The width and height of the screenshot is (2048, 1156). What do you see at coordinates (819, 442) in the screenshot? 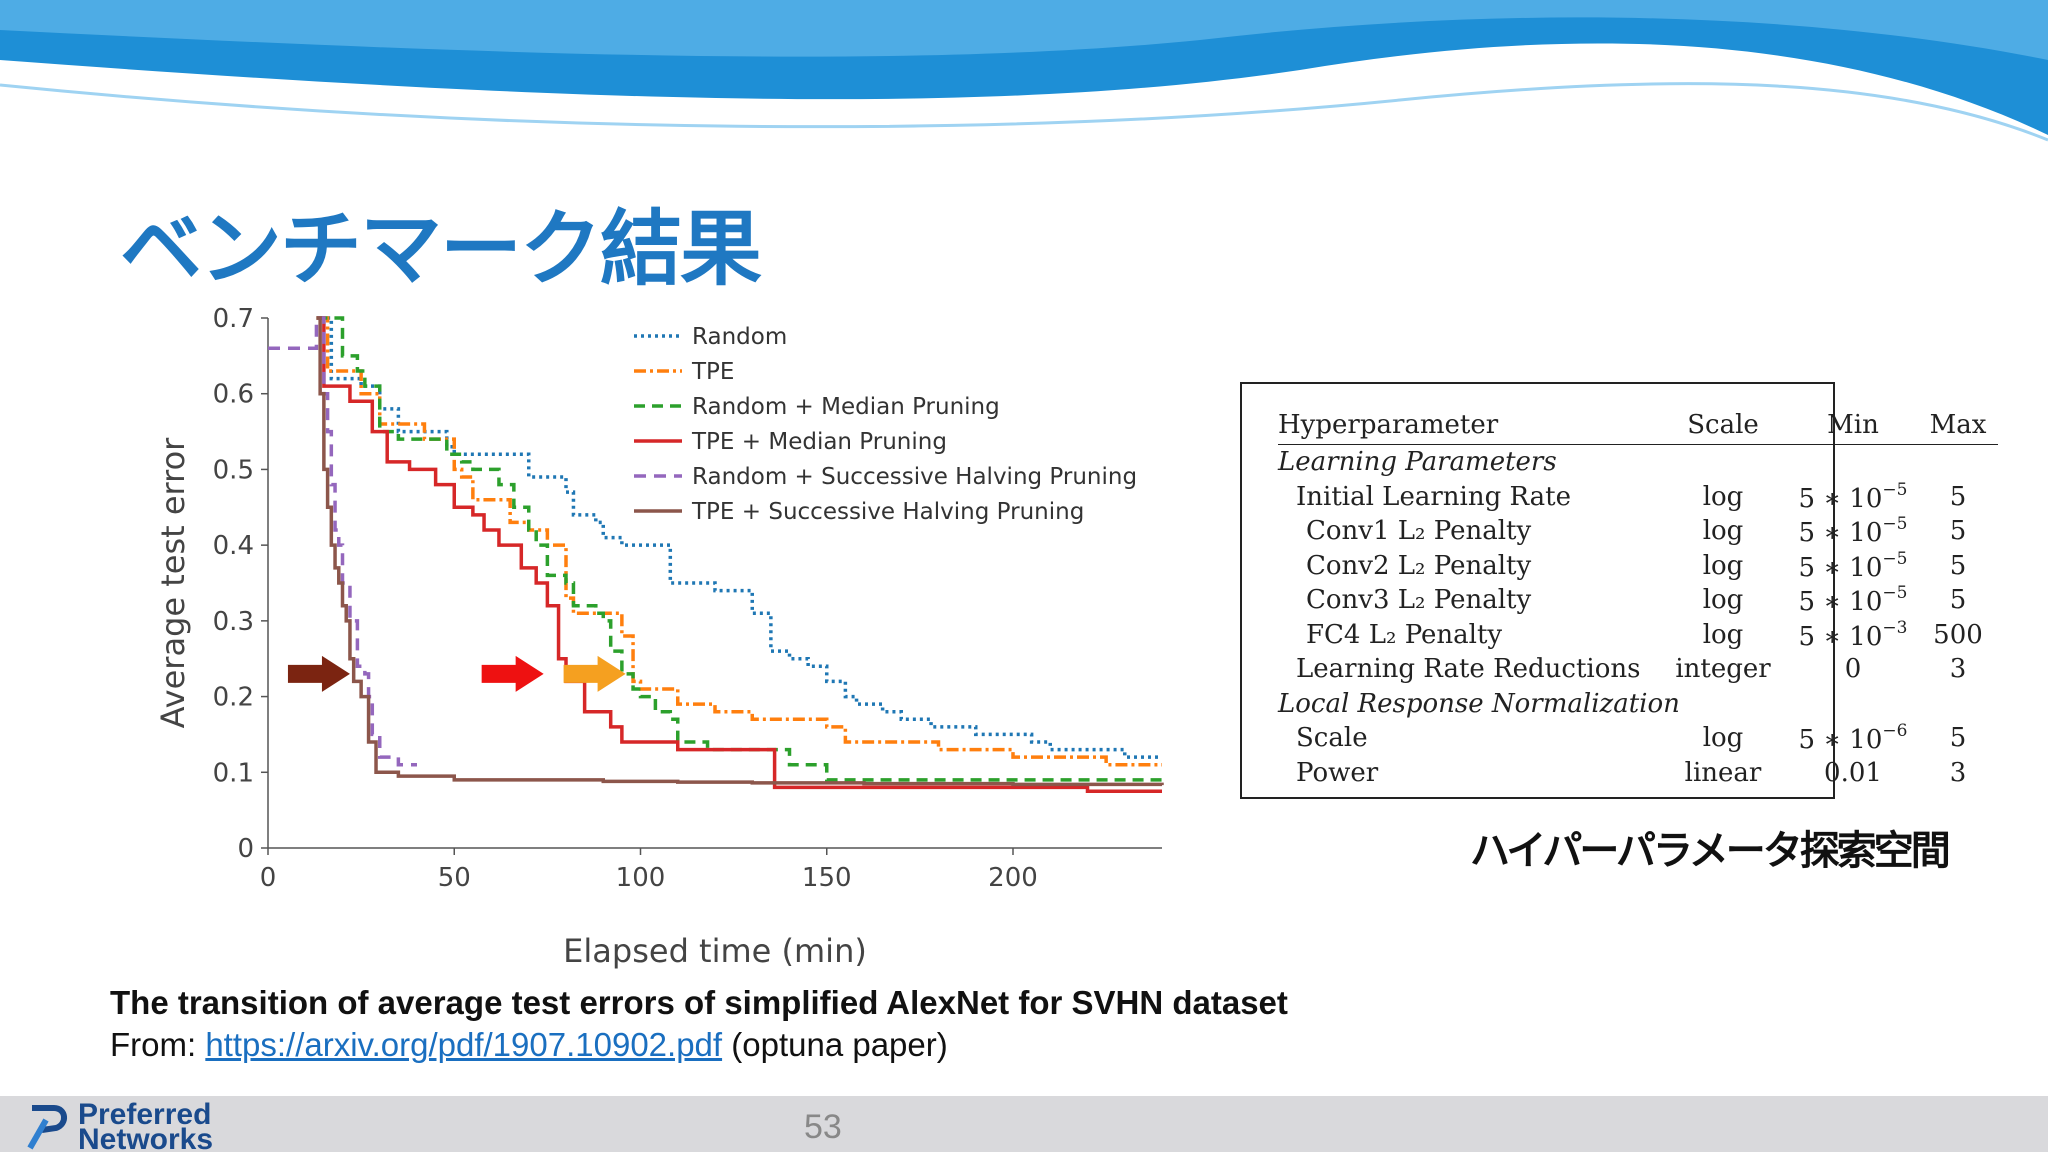
I see `legend-label: TPE + Median Pruning` at bounding box center [819, 442].